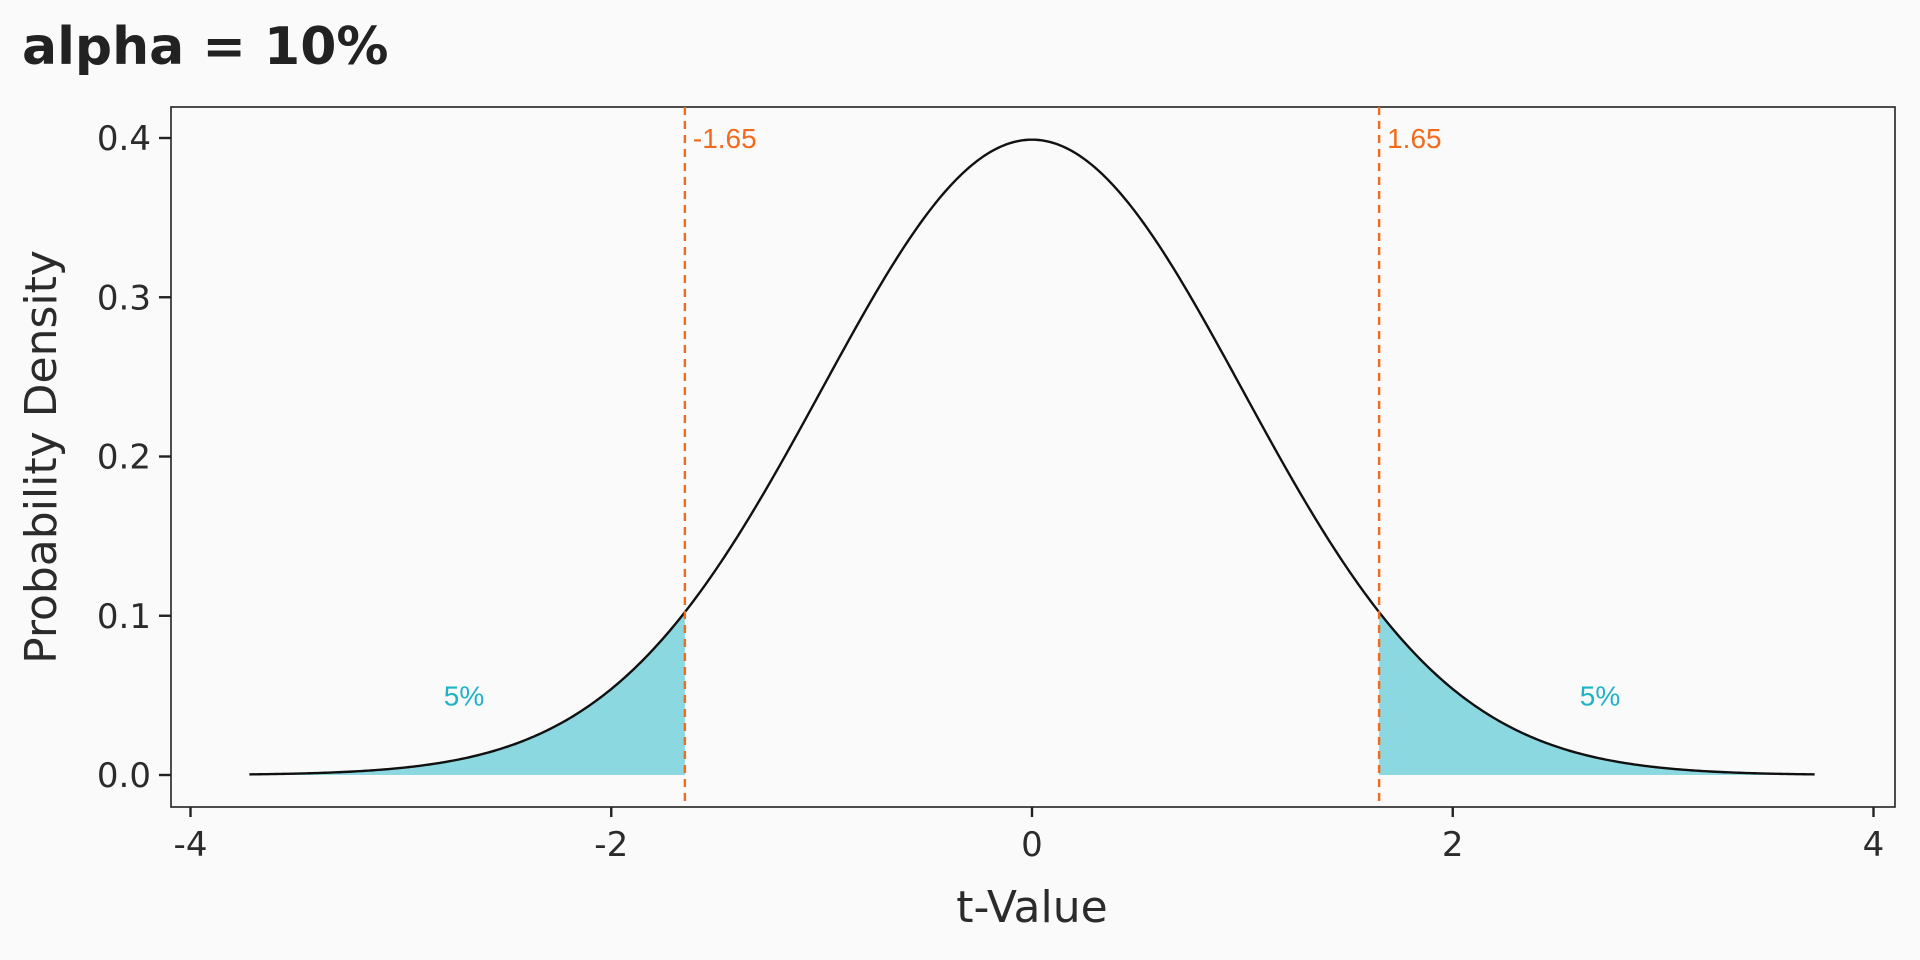 Image resolution: width=1920 pixels, height=960 pixels. I want to click on tail-area-right, so click(1597, 693).